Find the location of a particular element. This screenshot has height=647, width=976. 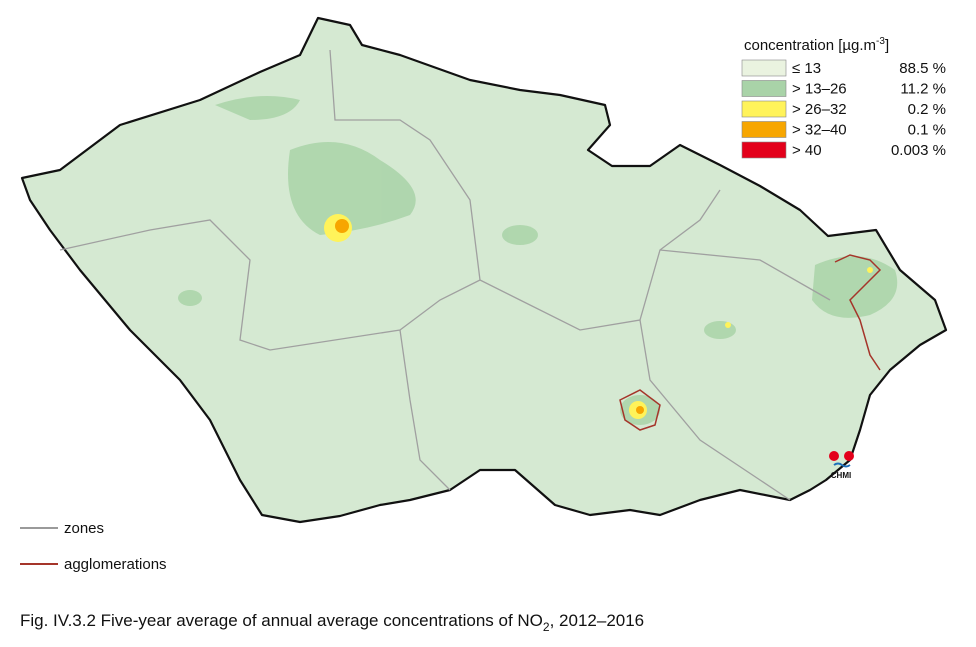

legend-share: 0.1 % is located at coordinates (927, 130).